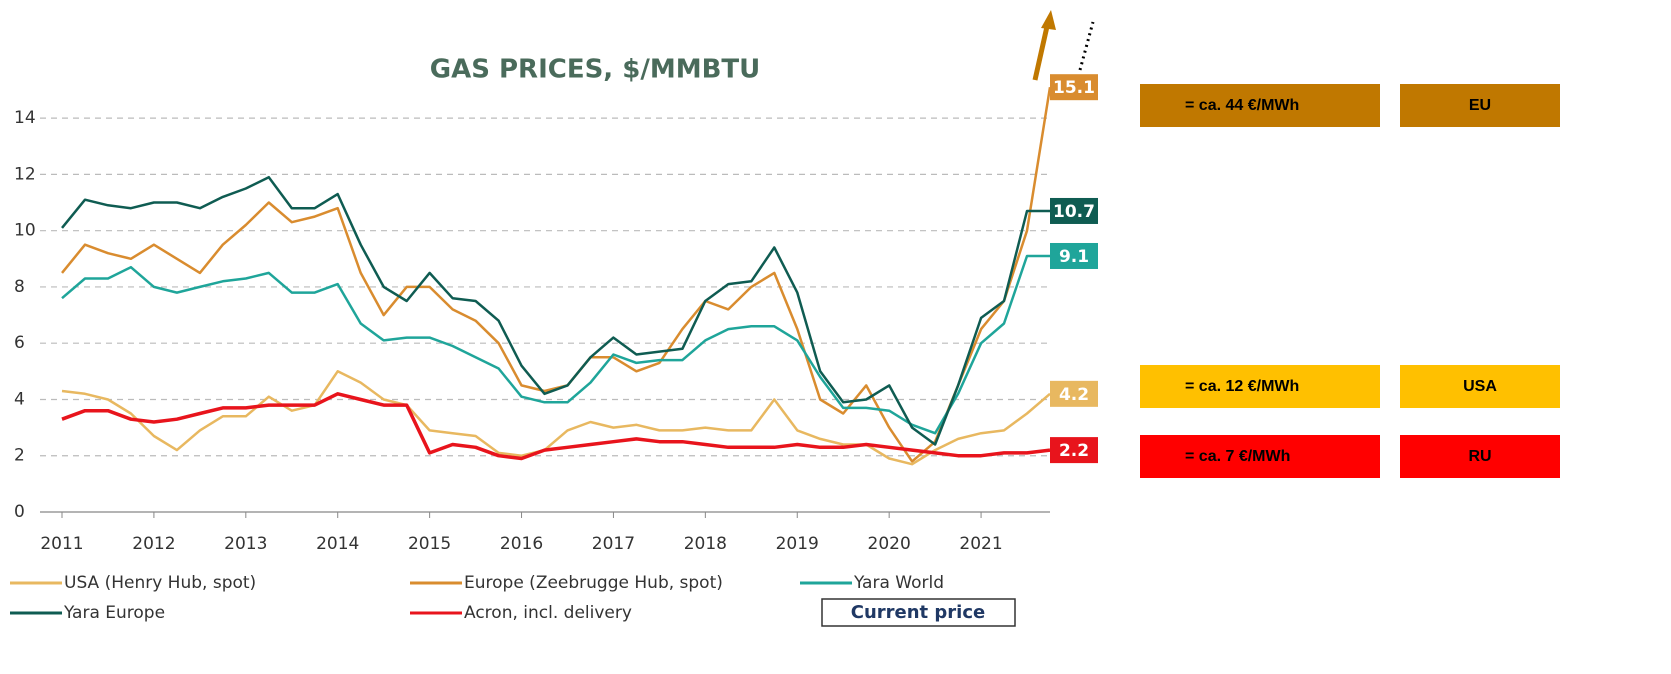  I want to click on y-tick-label: 8, so click(19, 287).